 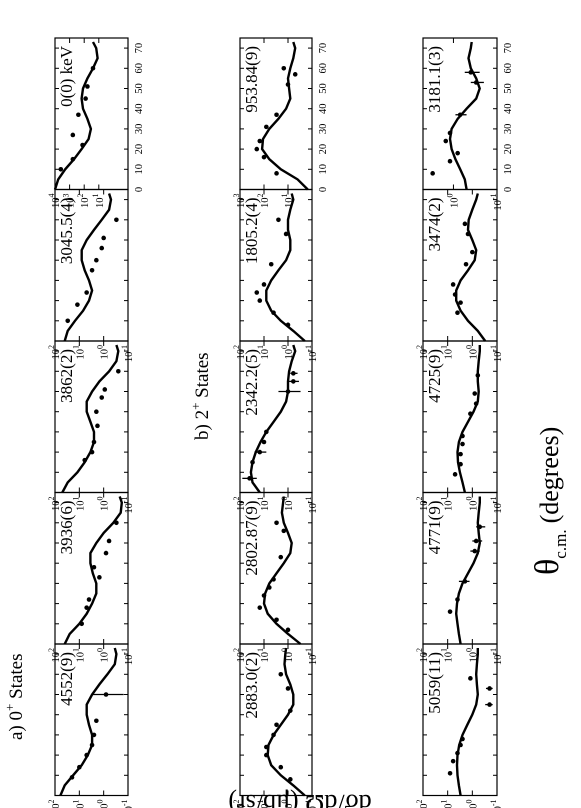 What do you see at coordinates (547, 567) in the screenshot?
I see `x-axis-title-symbol: θ` at bounding box center [547, 567].